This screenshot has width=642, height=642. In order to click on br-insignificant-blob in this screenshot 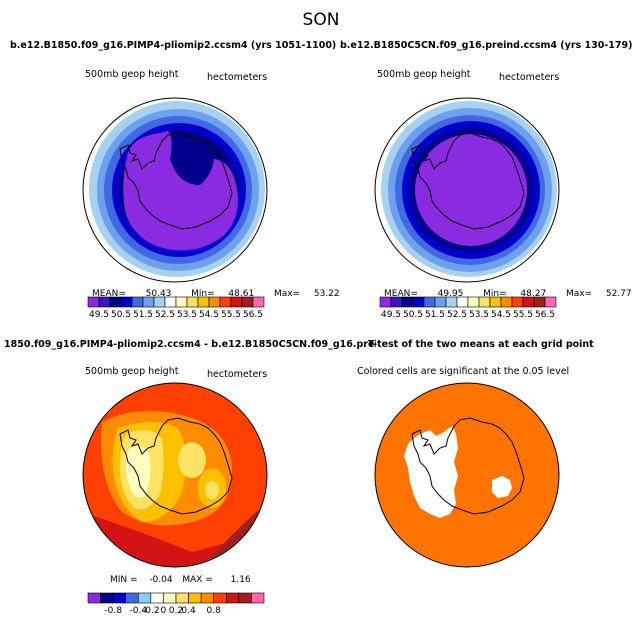, I will do `click(502, 487)`.